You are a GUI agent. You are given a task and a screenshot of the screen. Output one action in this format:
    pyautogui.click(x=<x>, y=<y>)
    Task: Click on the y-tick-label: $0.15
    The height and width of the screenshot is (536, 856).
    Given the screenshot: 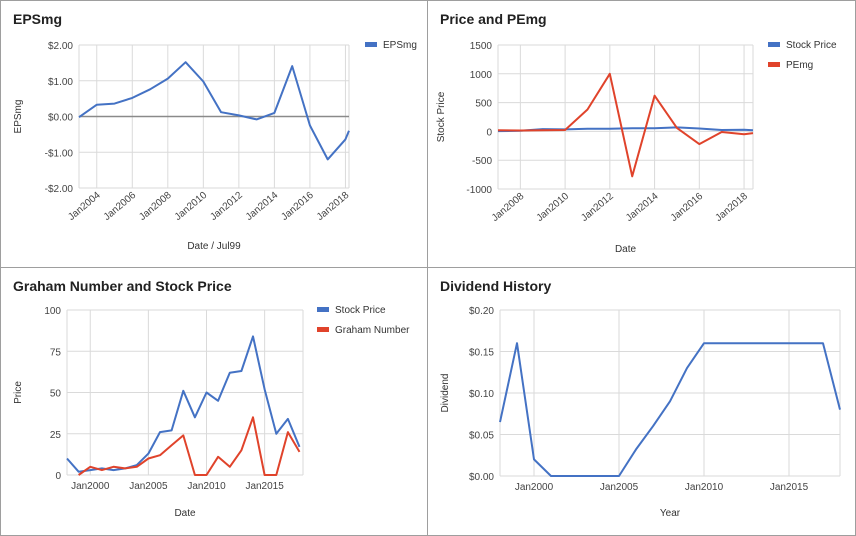 What is the action you would take?
    pyautogui.click(x=481, y=353)
    